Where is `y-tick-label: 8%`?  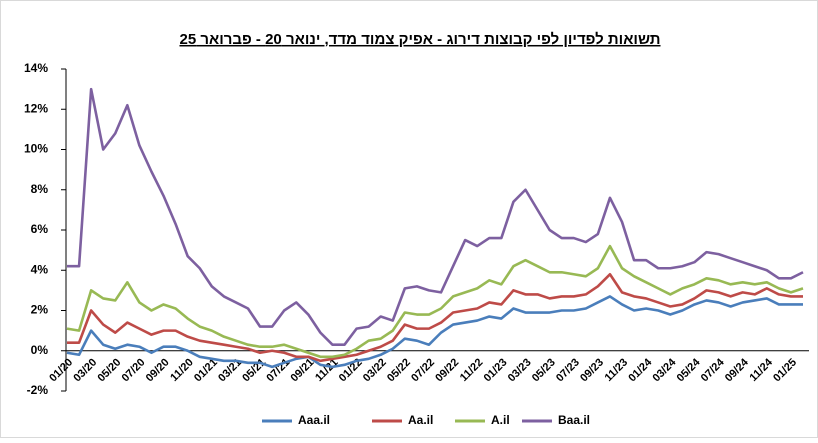 y-tick-label: 8% is located at coordinates (40, 189).